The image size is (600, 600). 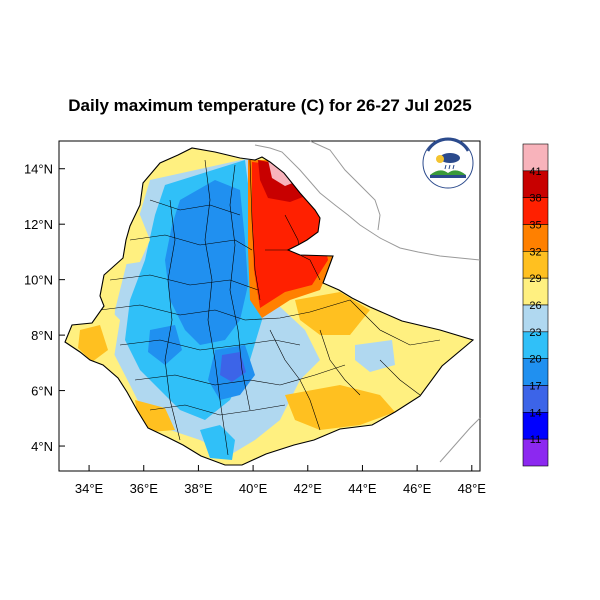 I want to click on y-axis: 14°N 12°N 10°N 8°N 6°N 4°N, so click(x=44, y=308).